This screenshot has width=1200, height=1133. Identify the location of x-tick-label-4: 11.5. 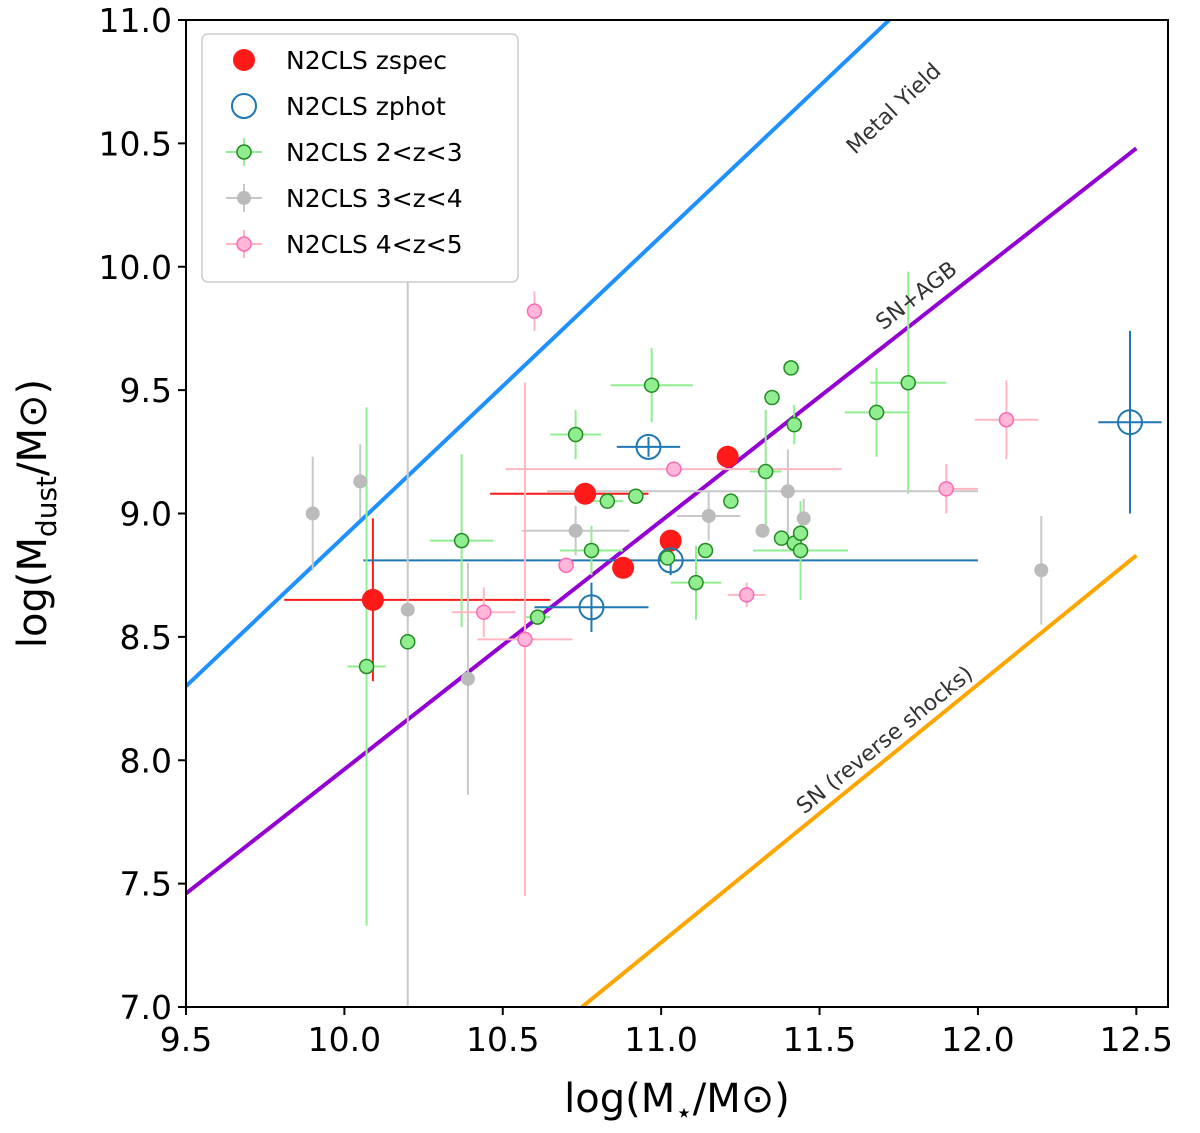
(819, 1039).